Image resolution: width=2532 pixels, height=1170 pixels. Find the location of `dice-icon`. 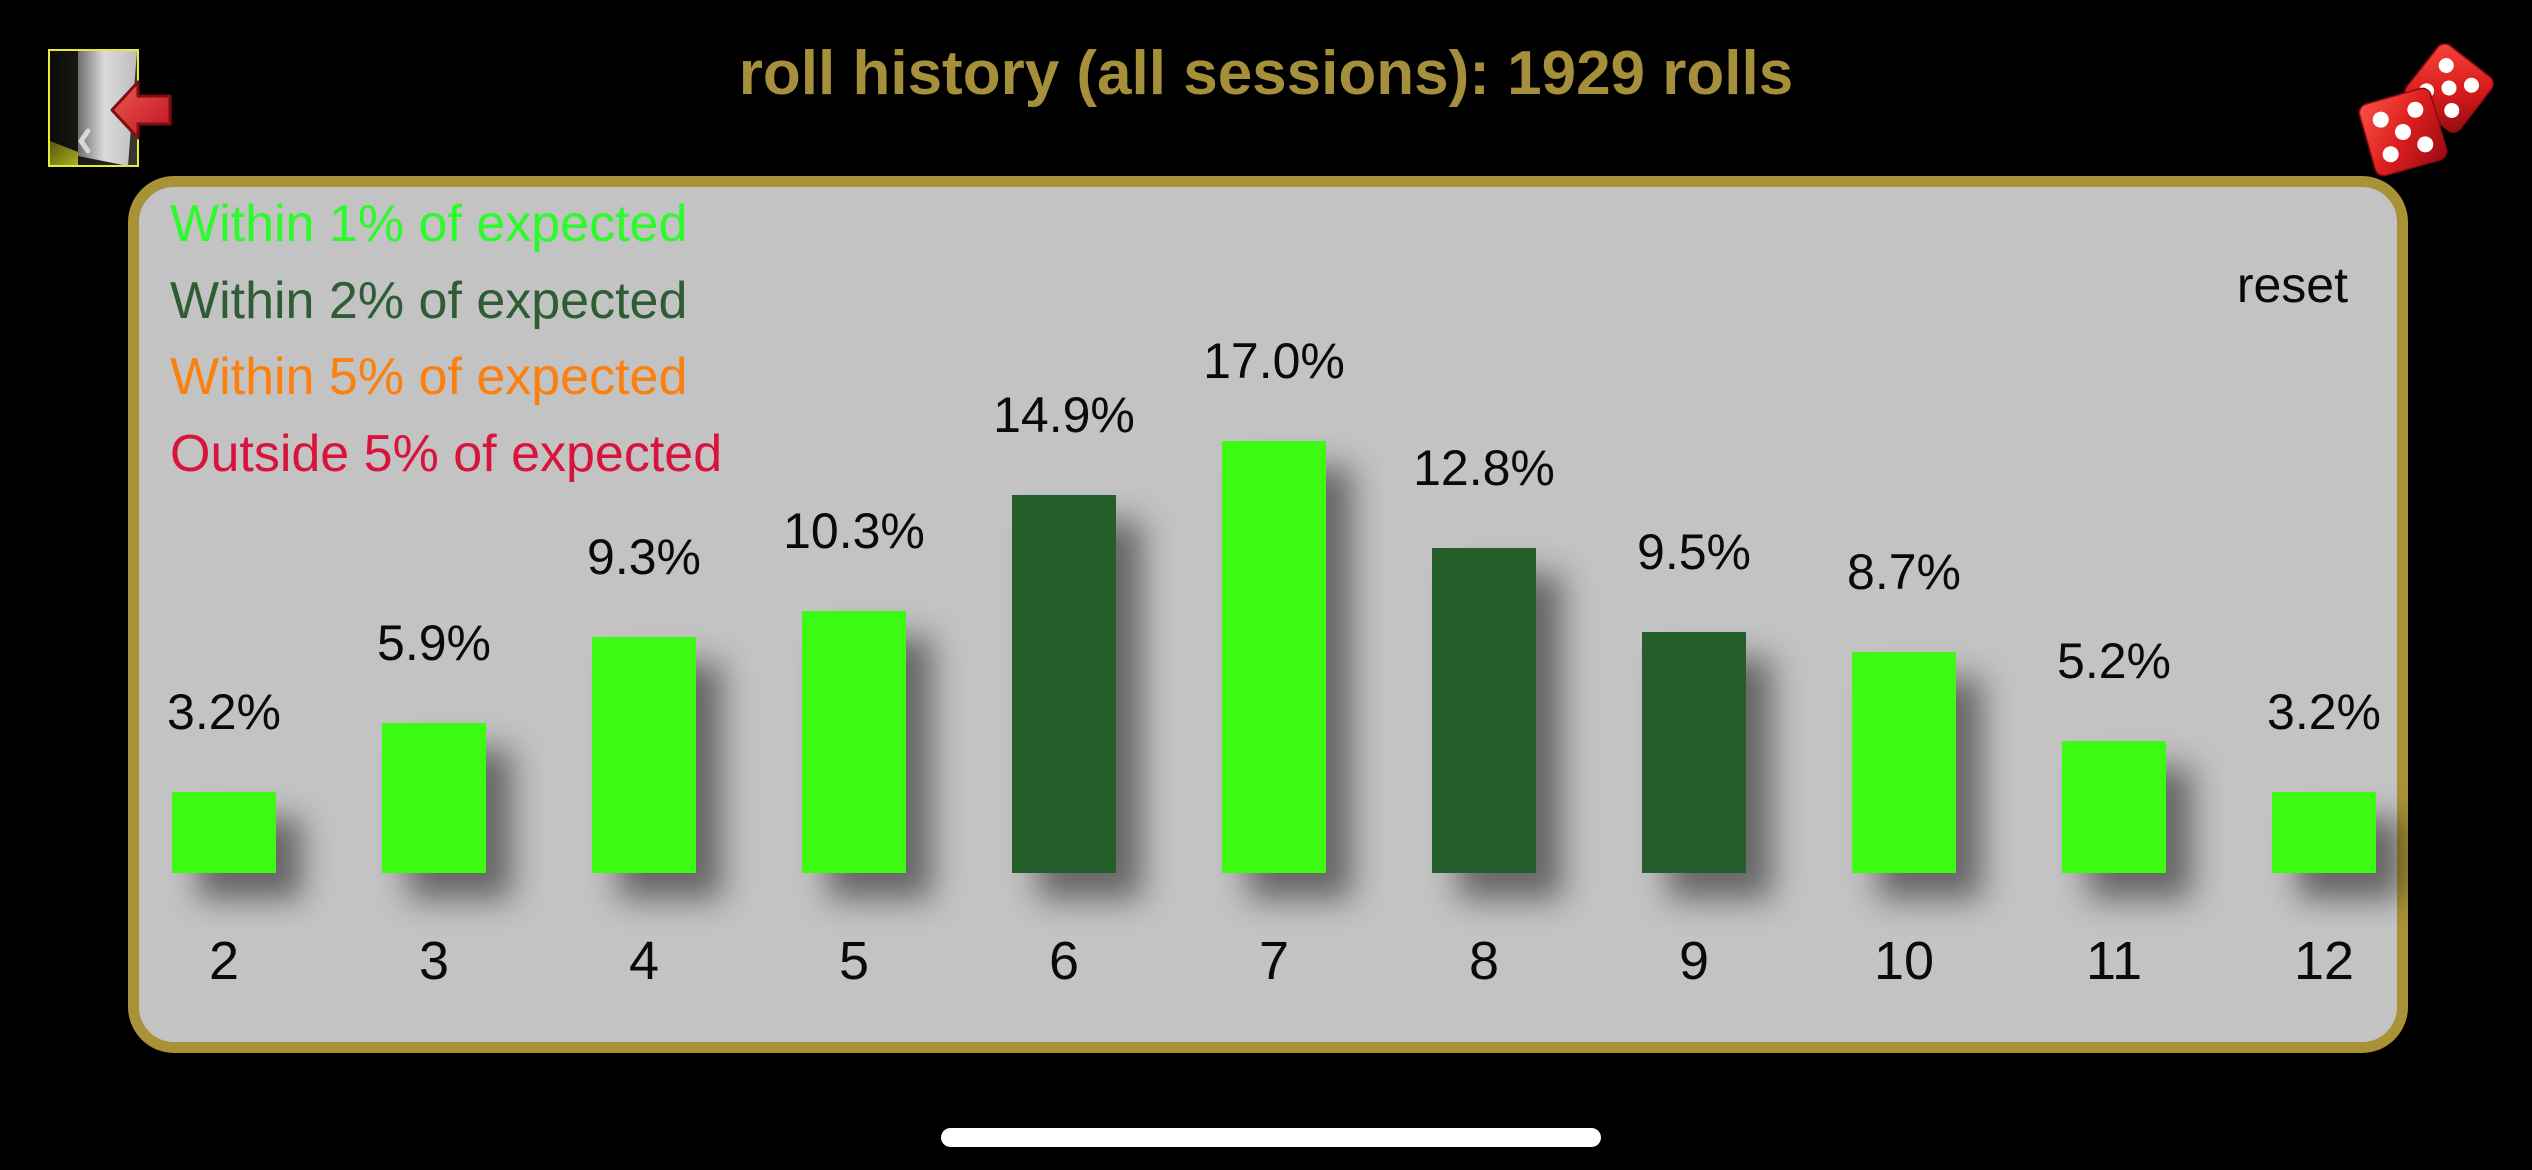

dice-icon is located at coordinates (2444, 100).